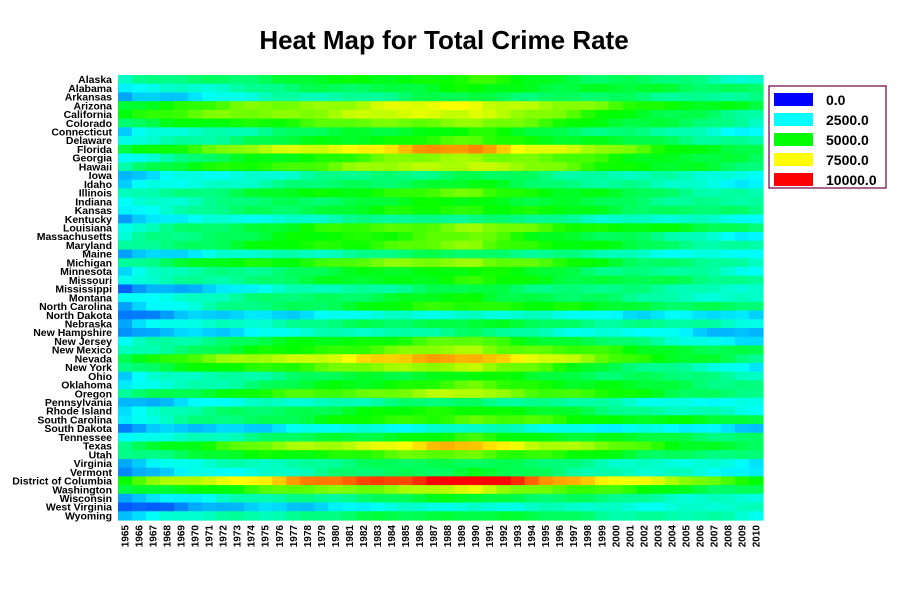  I want to click on column-label: 1967, so click(154, 536).